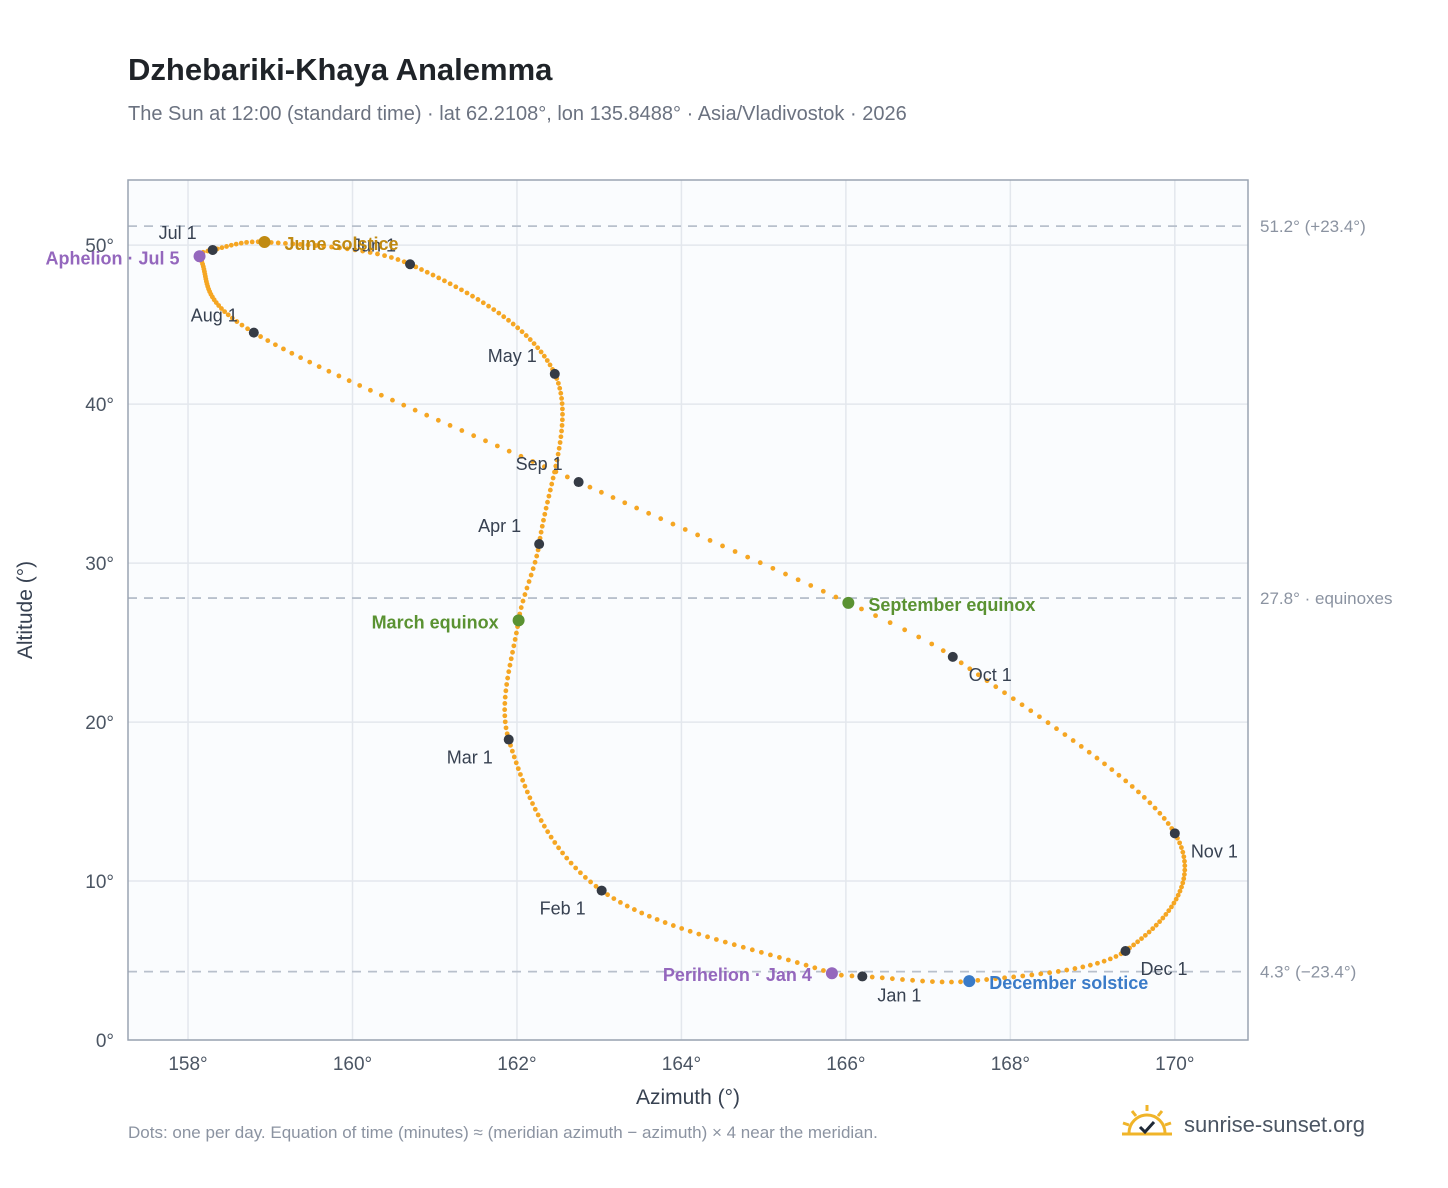  I want to click on month-label: Nov 1, so click(1214, 851).